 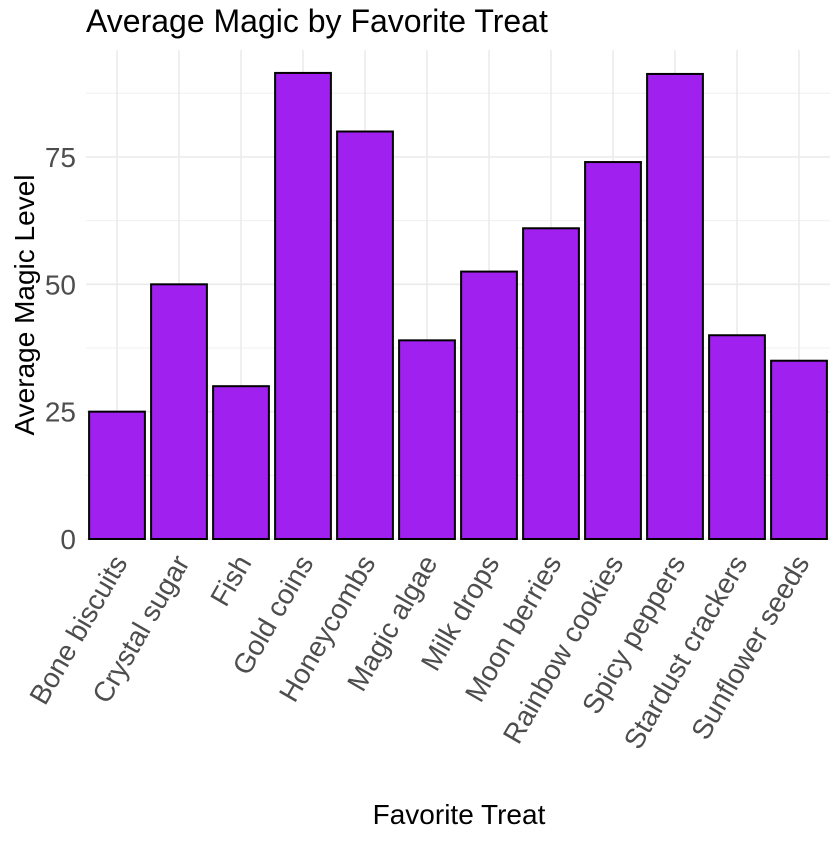 What do you see at coordinates (459, 814) in the screenshot?
I see `x-axis-title: Favorite Treat` at bounding box center [459, 814].